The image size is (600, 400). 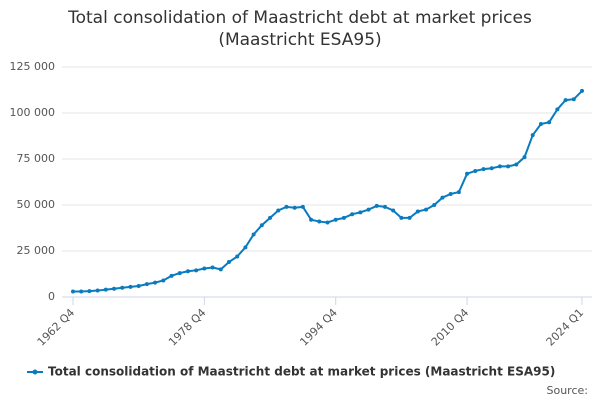 What do you see at coordinates (36, 158) in the screenshot?
I see `y-tick-label: 75 000` at bounding box center [36, 158].